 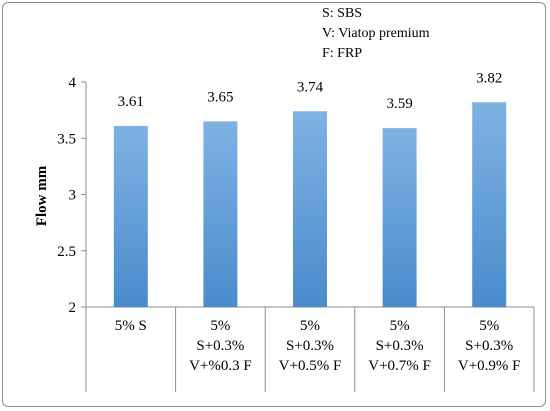 I want to click on annotation-line-viatop: V: Viatop premium, so click(x=376, y=33).